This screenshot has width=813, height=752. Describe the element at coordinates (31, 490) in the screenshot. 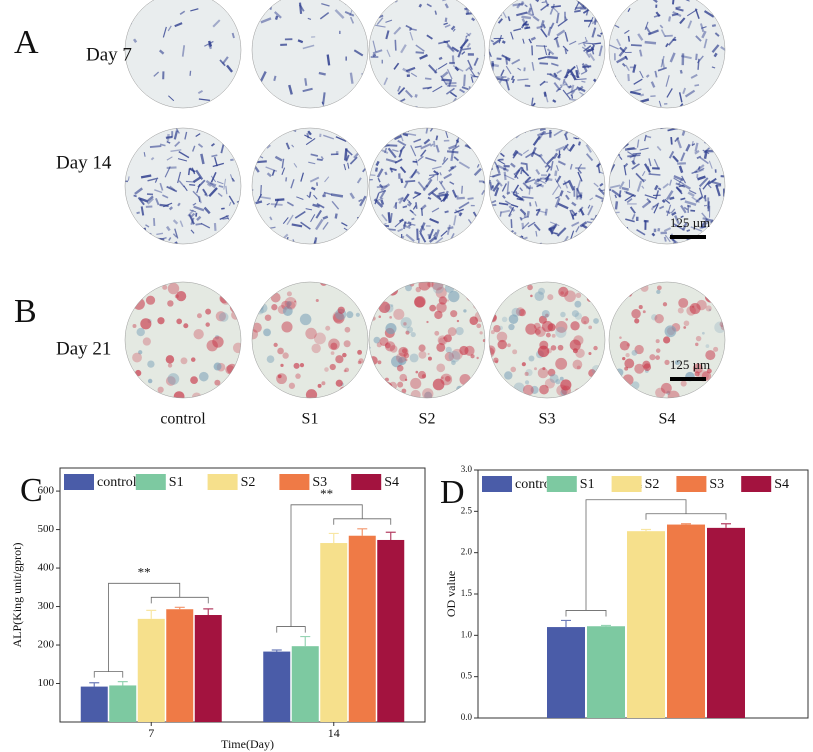

I see `panel-label: C` at that location.